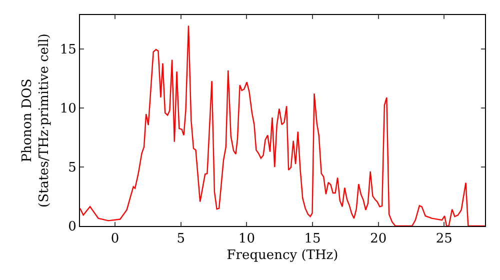  I want to click on y-tick-label: 10, so click(68, 109).